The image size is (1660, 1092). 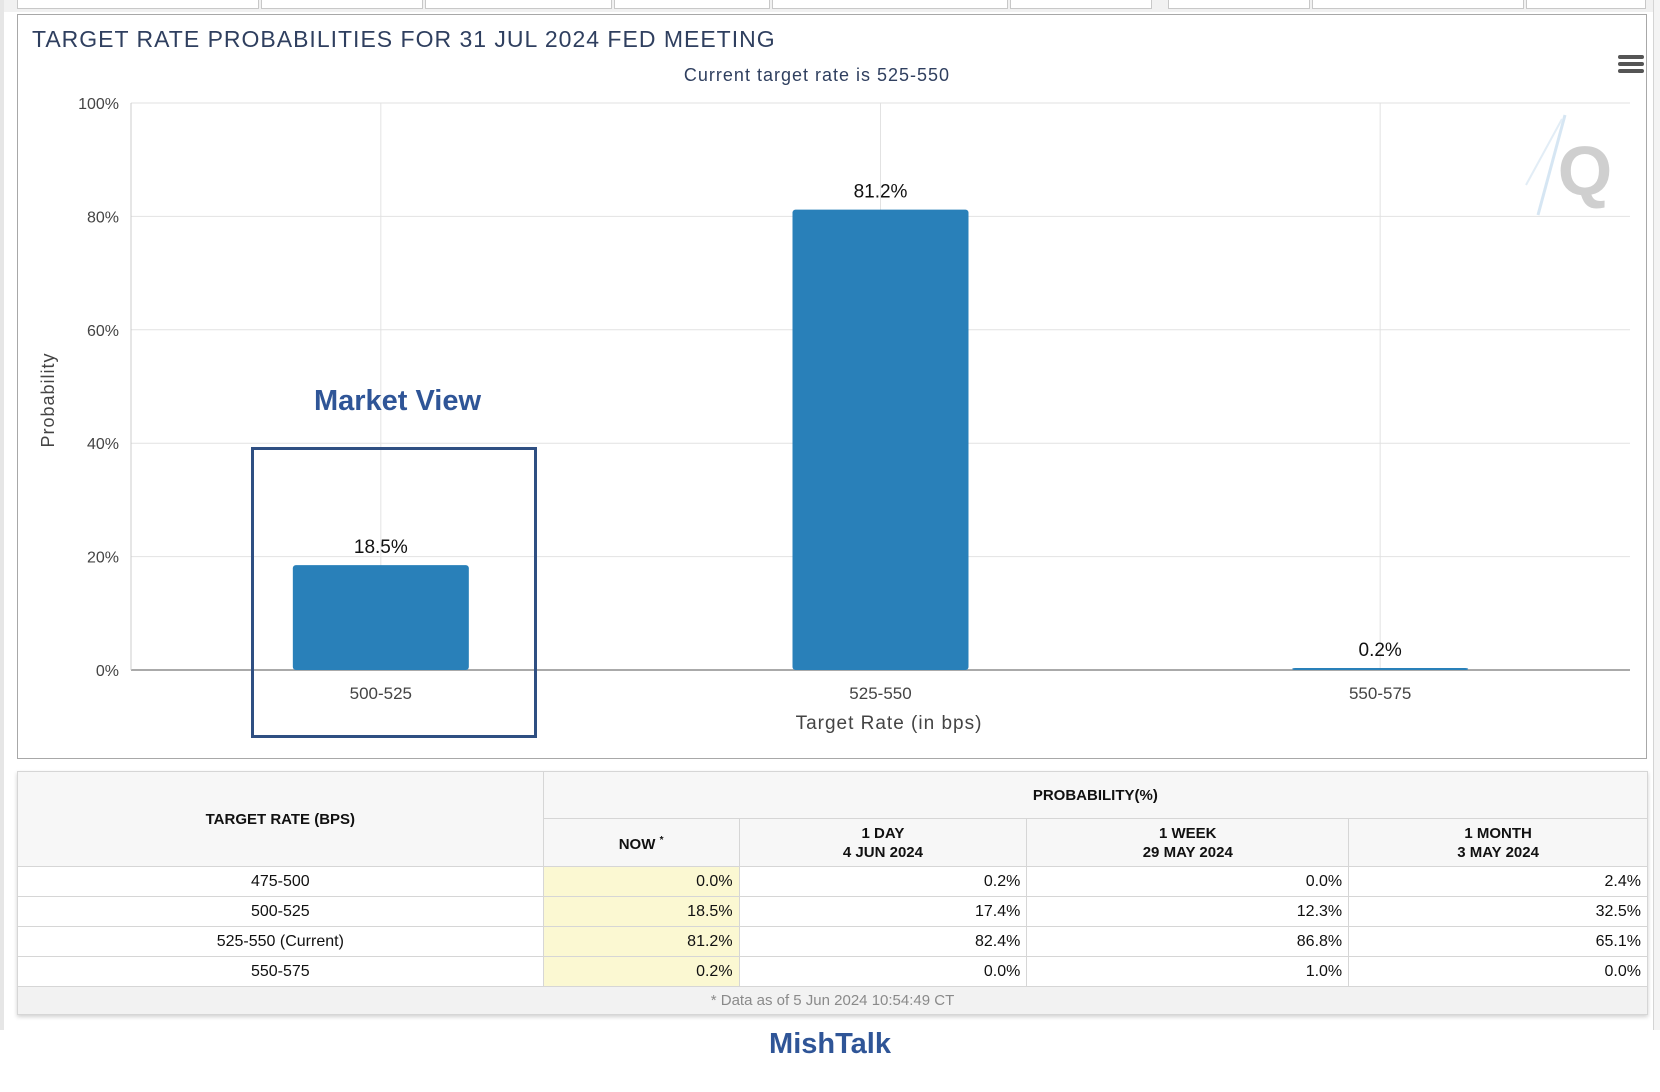 I want to click on market-view-annotation: Market View, so click(x=397, y=401).